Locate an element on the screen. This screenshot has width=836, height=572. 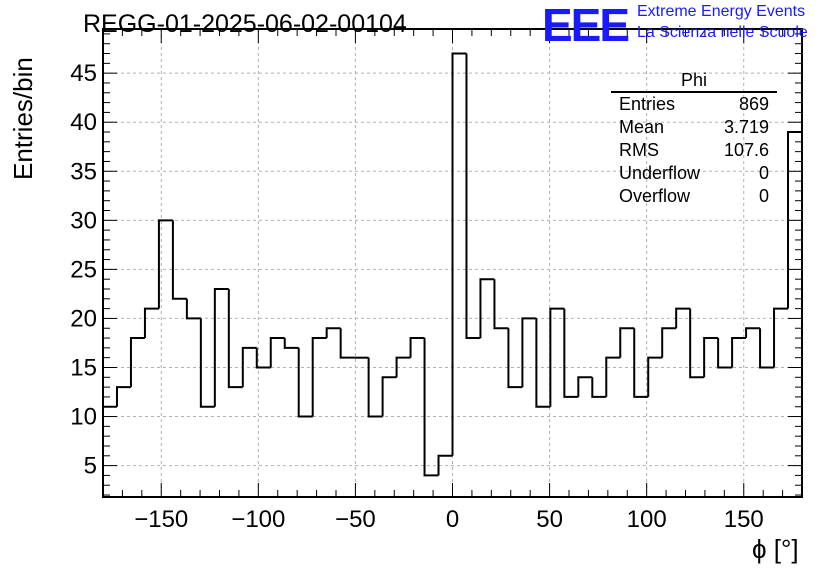
stats-value: 869 is located at coordinates (753, 104).